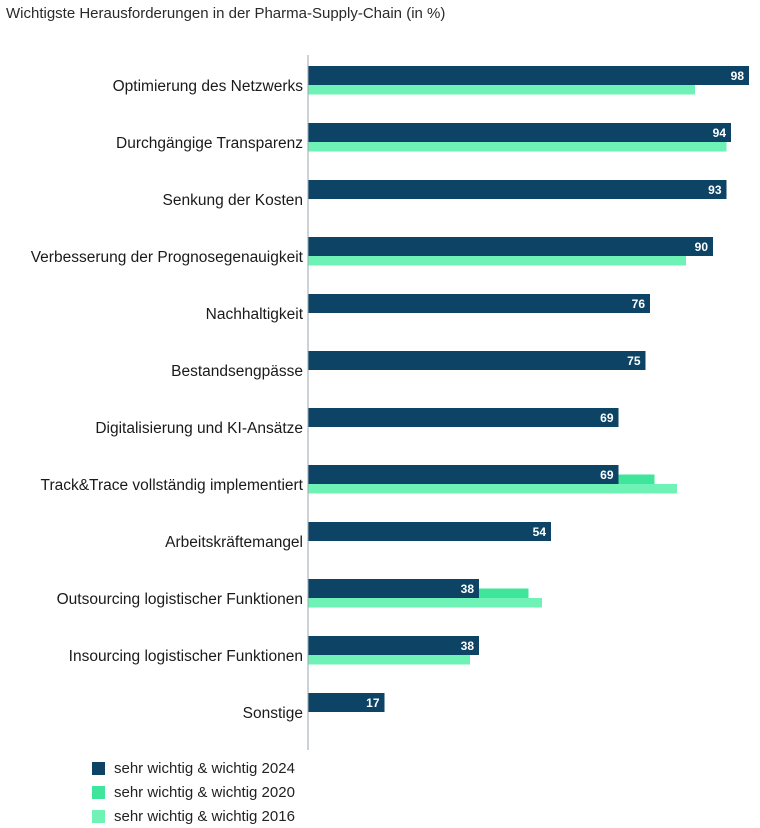  What do you see at coordinates (234, 542) in the screenshot?
I see `category-label: Arbeitskräftemangel` at bounding box center [234, 542].